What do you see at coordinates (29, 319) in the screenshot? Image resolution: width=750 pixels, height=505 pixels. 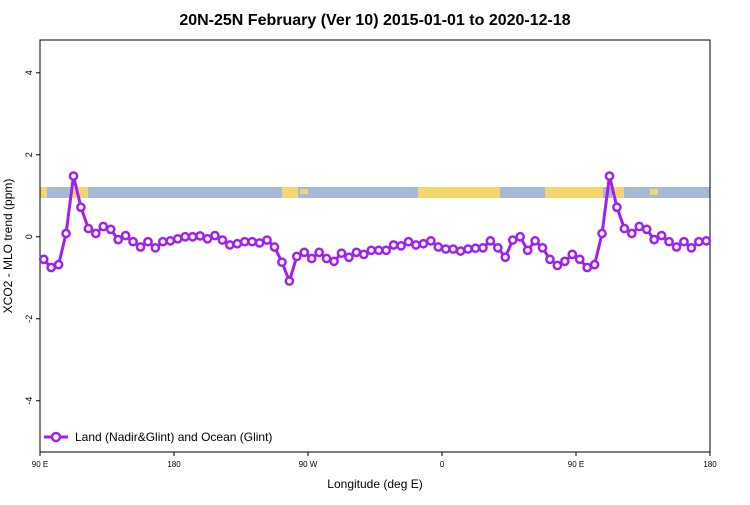 I see `y-tick-label: -2` at bounding box center [29, 319].